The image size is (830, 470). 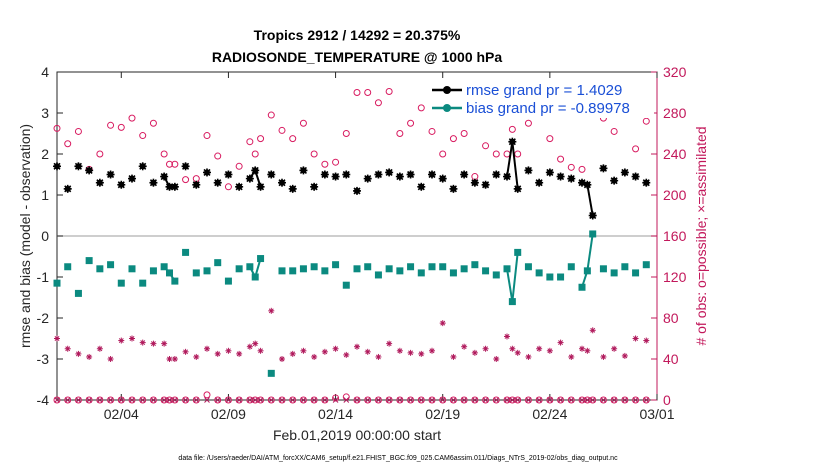 What do you see at coordinates (45, 72) in the screenshot?
I see `y-tick-label: 4` at bounding box center [45, 72].